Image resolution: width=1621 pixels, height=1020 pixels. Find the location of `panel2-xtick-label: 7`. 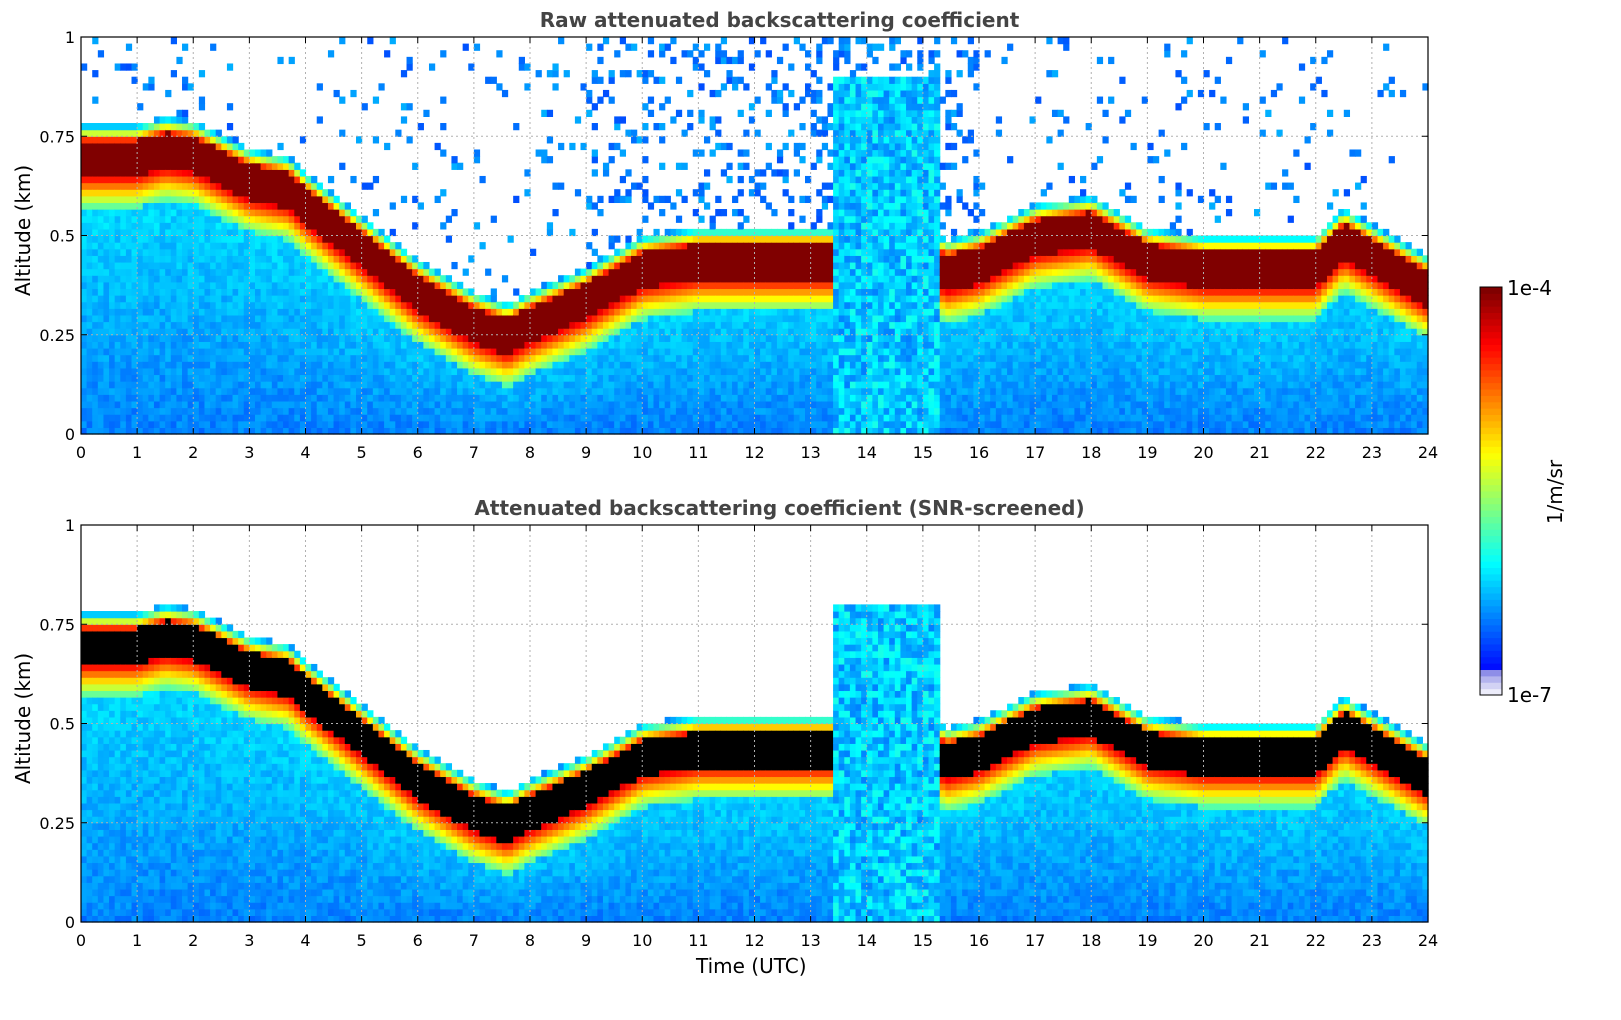

panel2-xtick-label: 7 is located at coordinates (474, 940).